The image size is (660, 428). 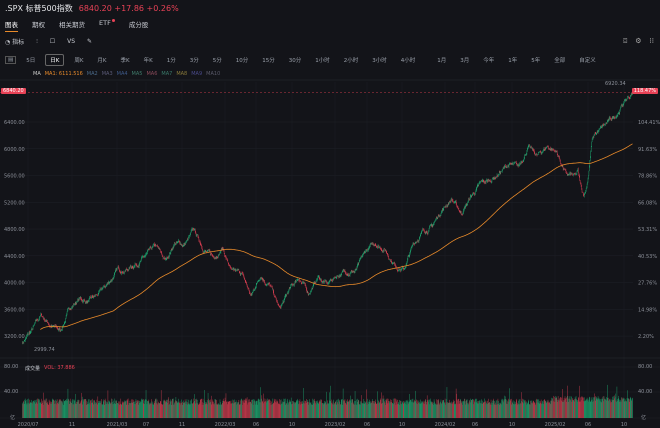 I want to click on y-pct-tick-label: 66.08%, so click(x=647, y=203).